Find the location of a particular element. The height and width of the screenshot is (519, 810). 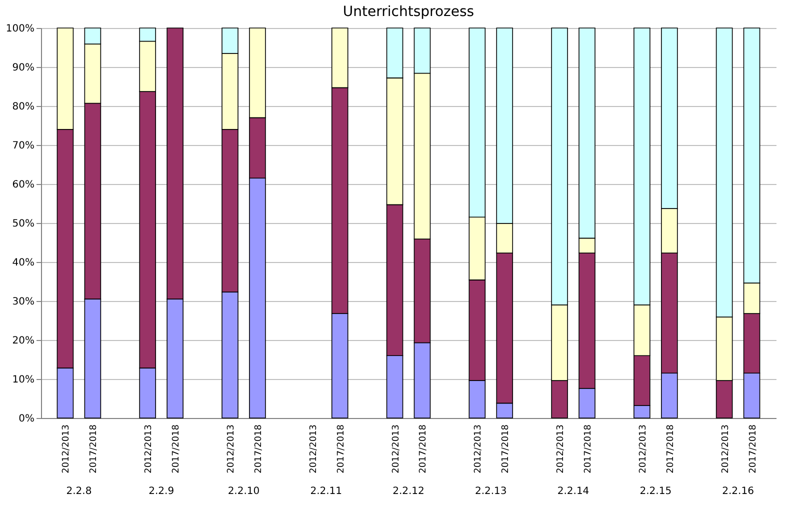

y-tick-label: 50% is located at coordinates (23, 224).